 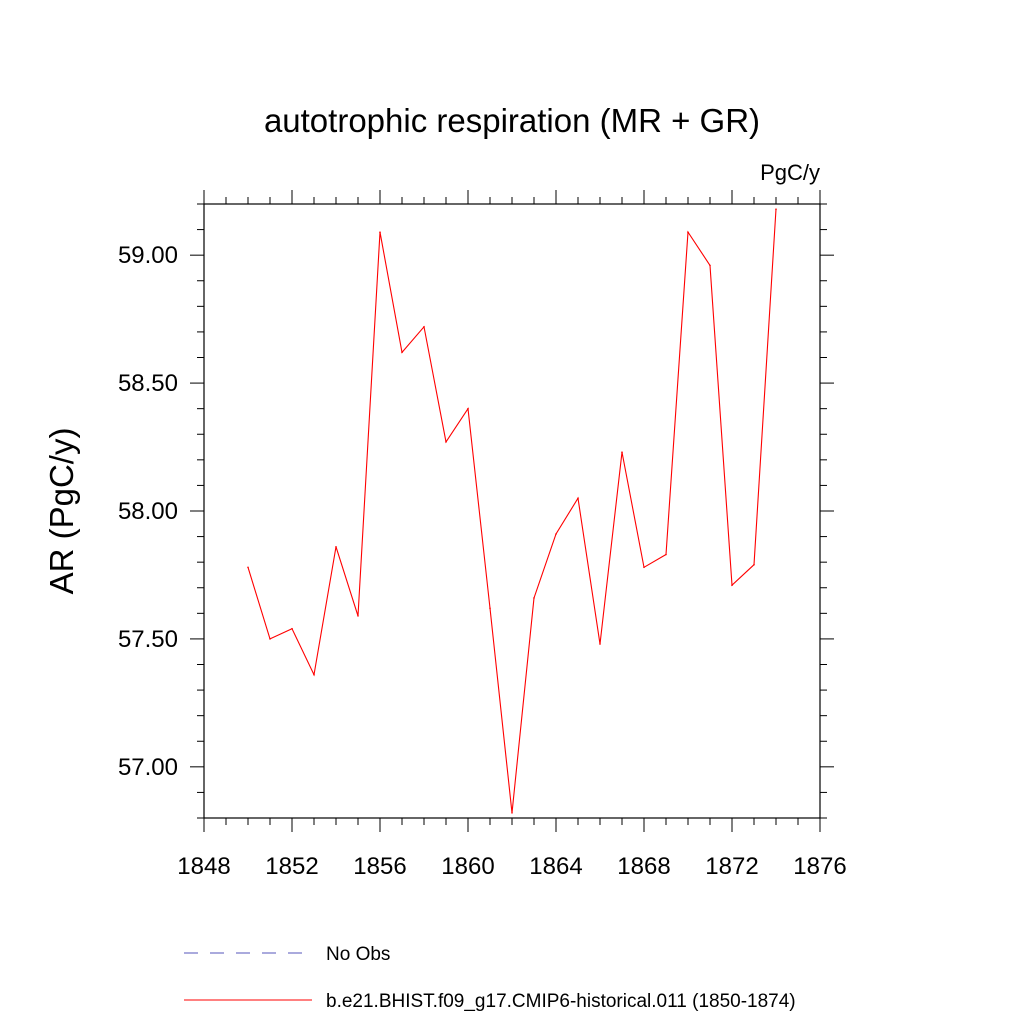 What do you see at coordinates (643, 866) in the screenshot?
I see `x-tick-label: 1868` at bounding box center [643, 866].